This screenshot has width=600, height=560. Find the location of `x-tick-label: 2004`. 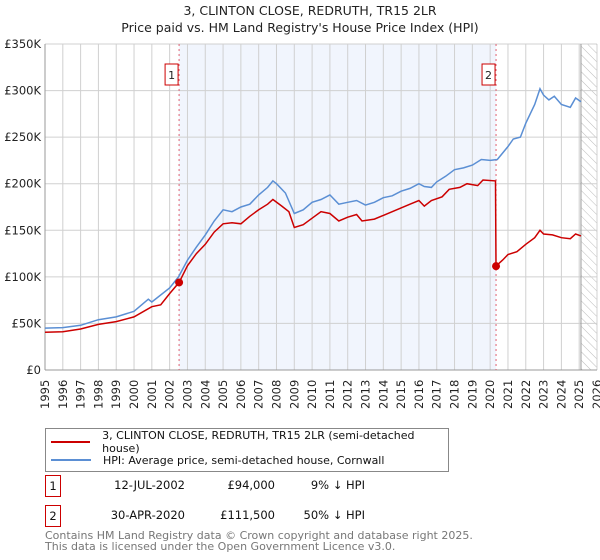

x-tick-label: 2004 is located at coordinates (205, 394).